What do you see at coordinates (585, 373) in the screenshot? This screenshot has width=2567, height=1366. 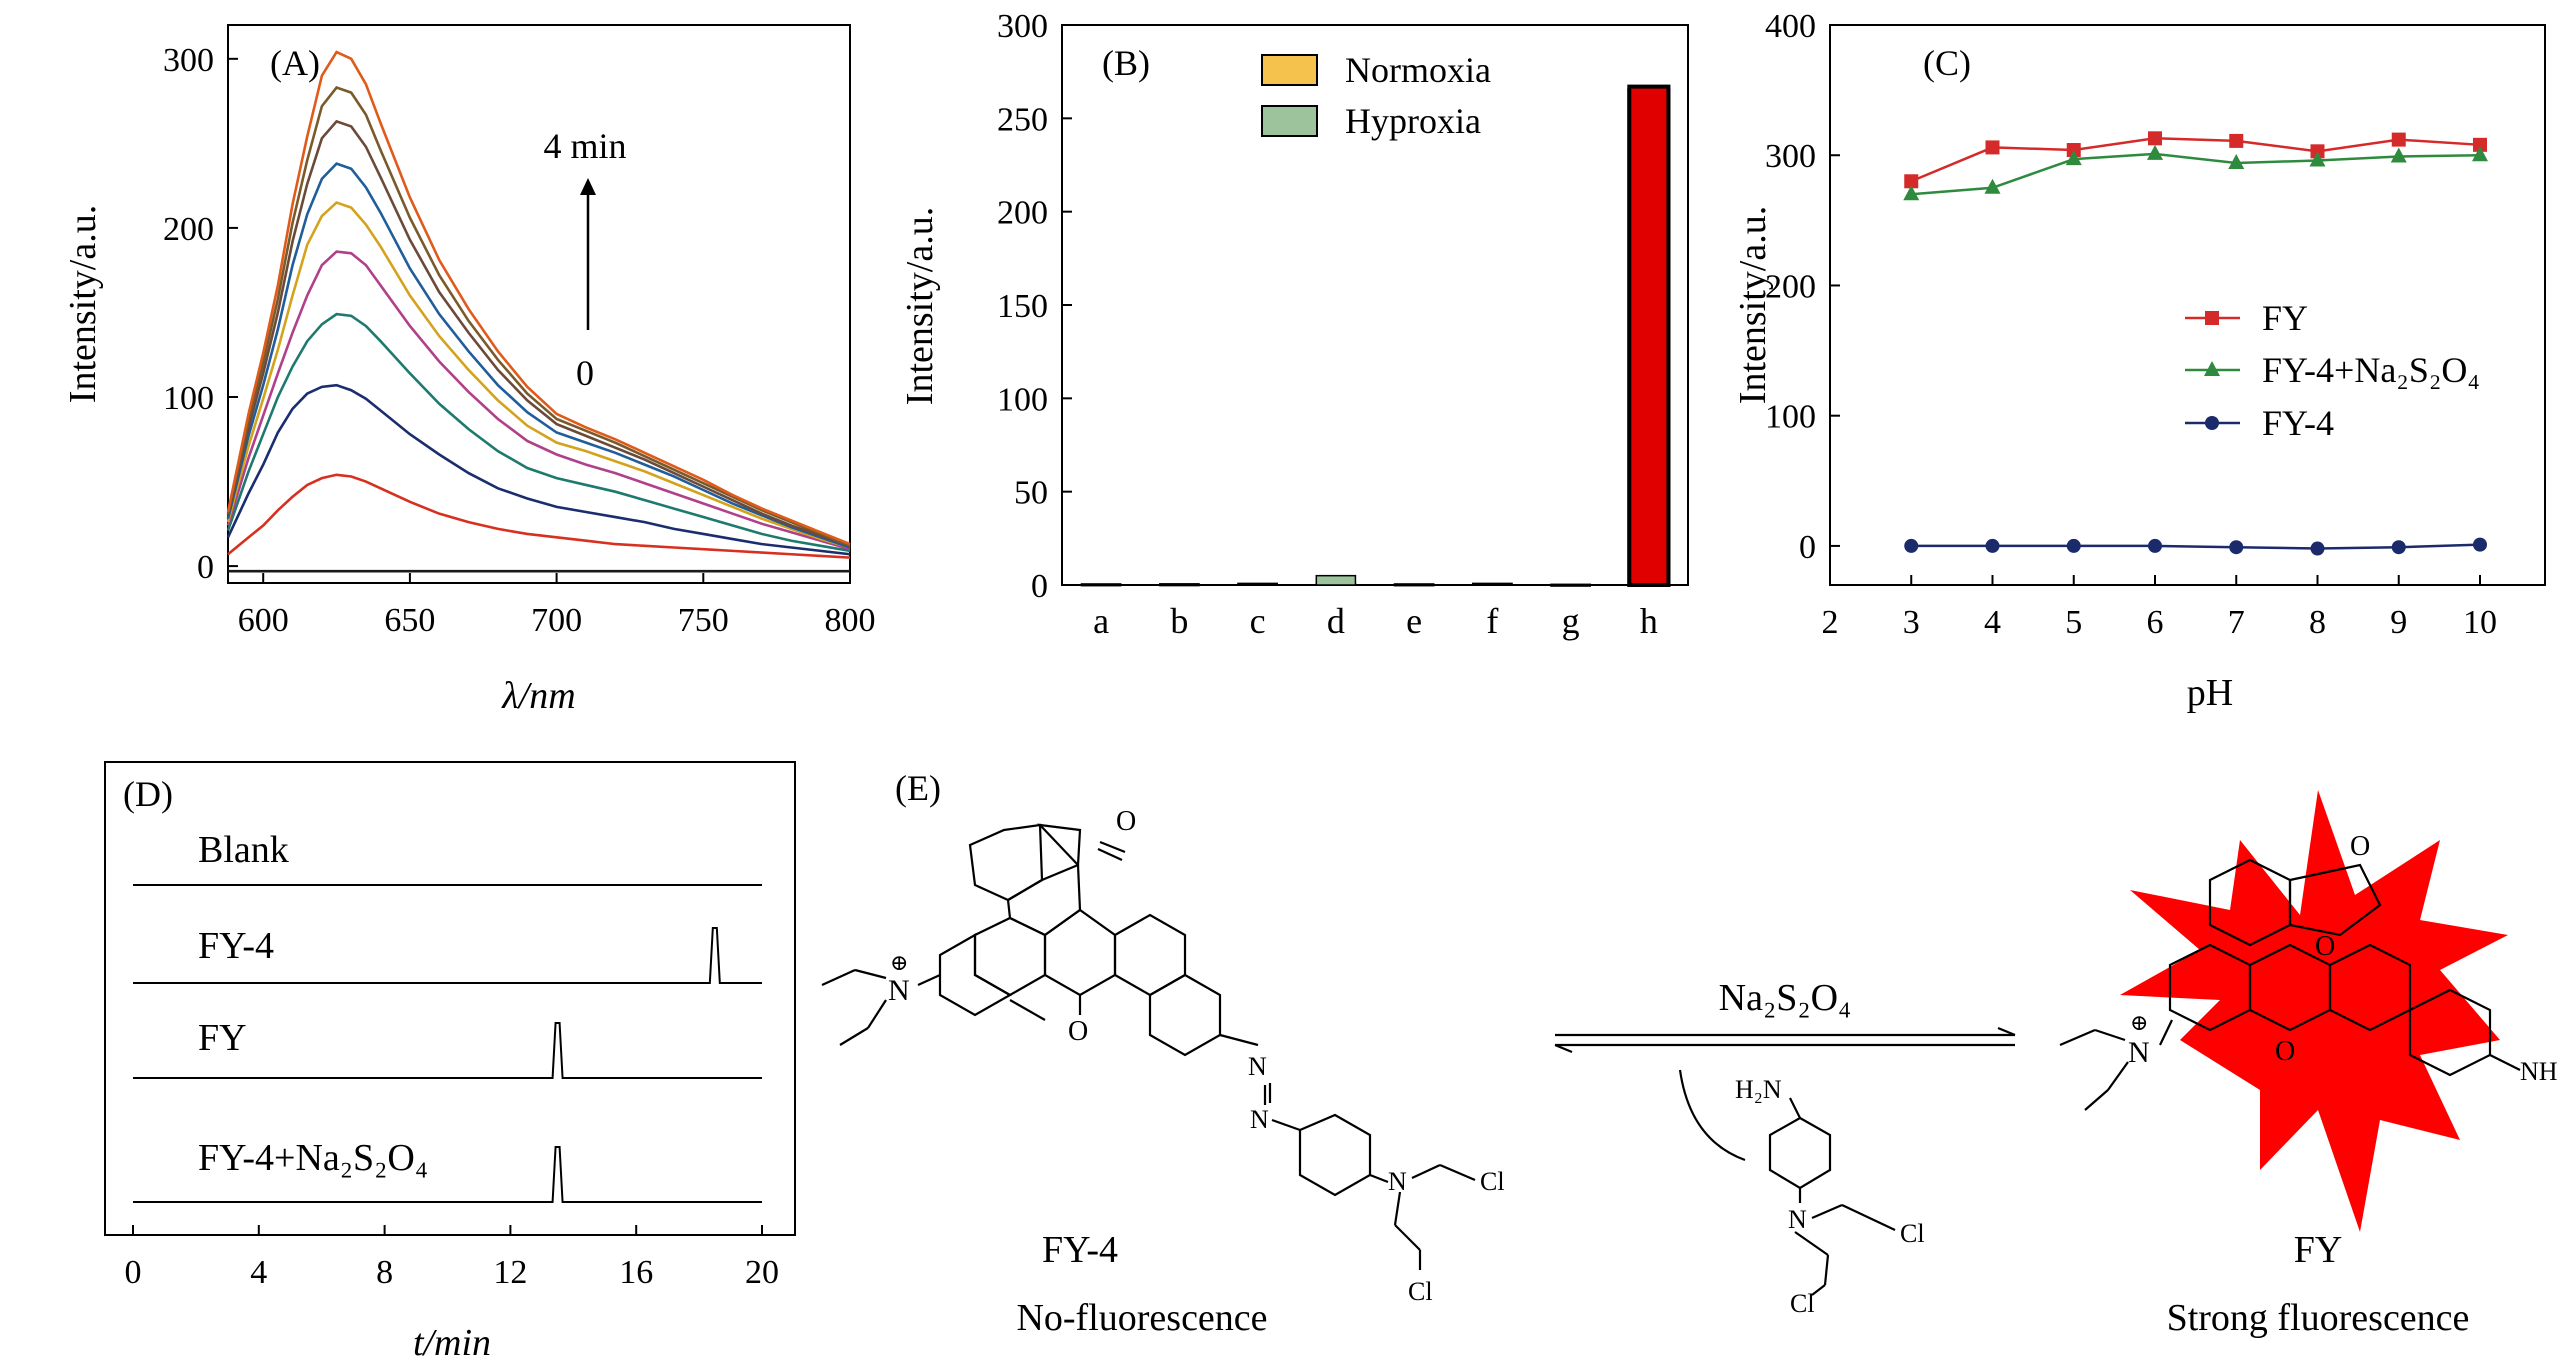 I see `panel-a-arrow-bottom-label: 0` at bounding box center [585, 373].